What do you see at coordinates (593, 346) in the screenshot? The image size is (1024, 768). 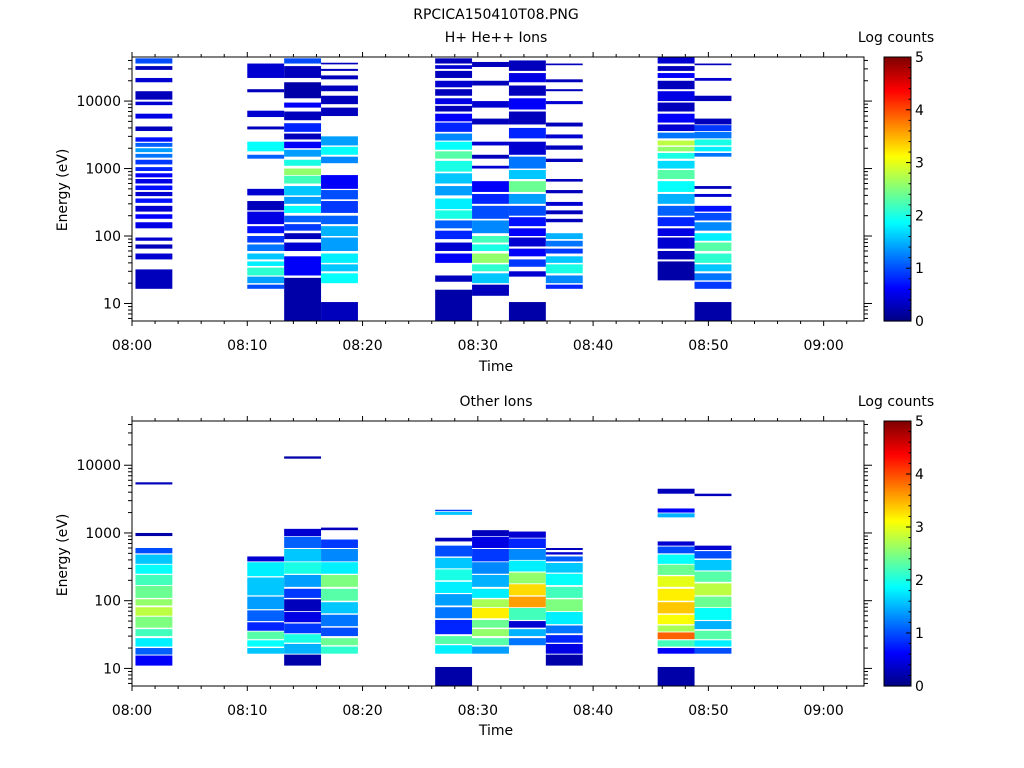 I see `x-tick-label: 08:40` at bounding box center [593, 346].